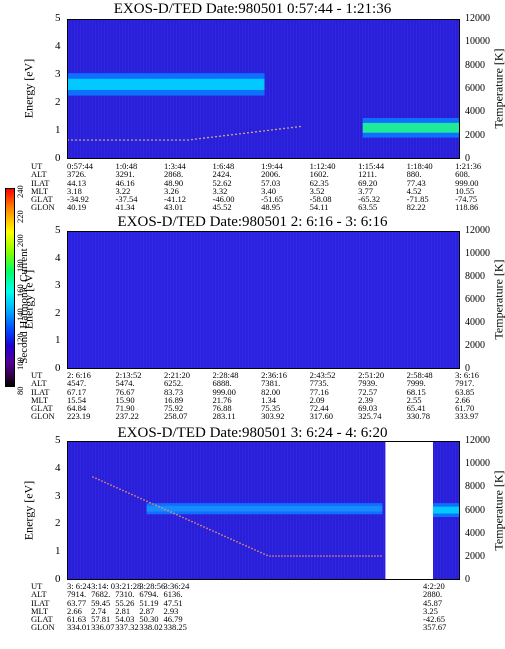 Image resolution: width=505 pixels, height=649 pixels. Describe the element at coordinates (465, 391) in the screenshot. I see `orbit-value: 63.85` at that location.